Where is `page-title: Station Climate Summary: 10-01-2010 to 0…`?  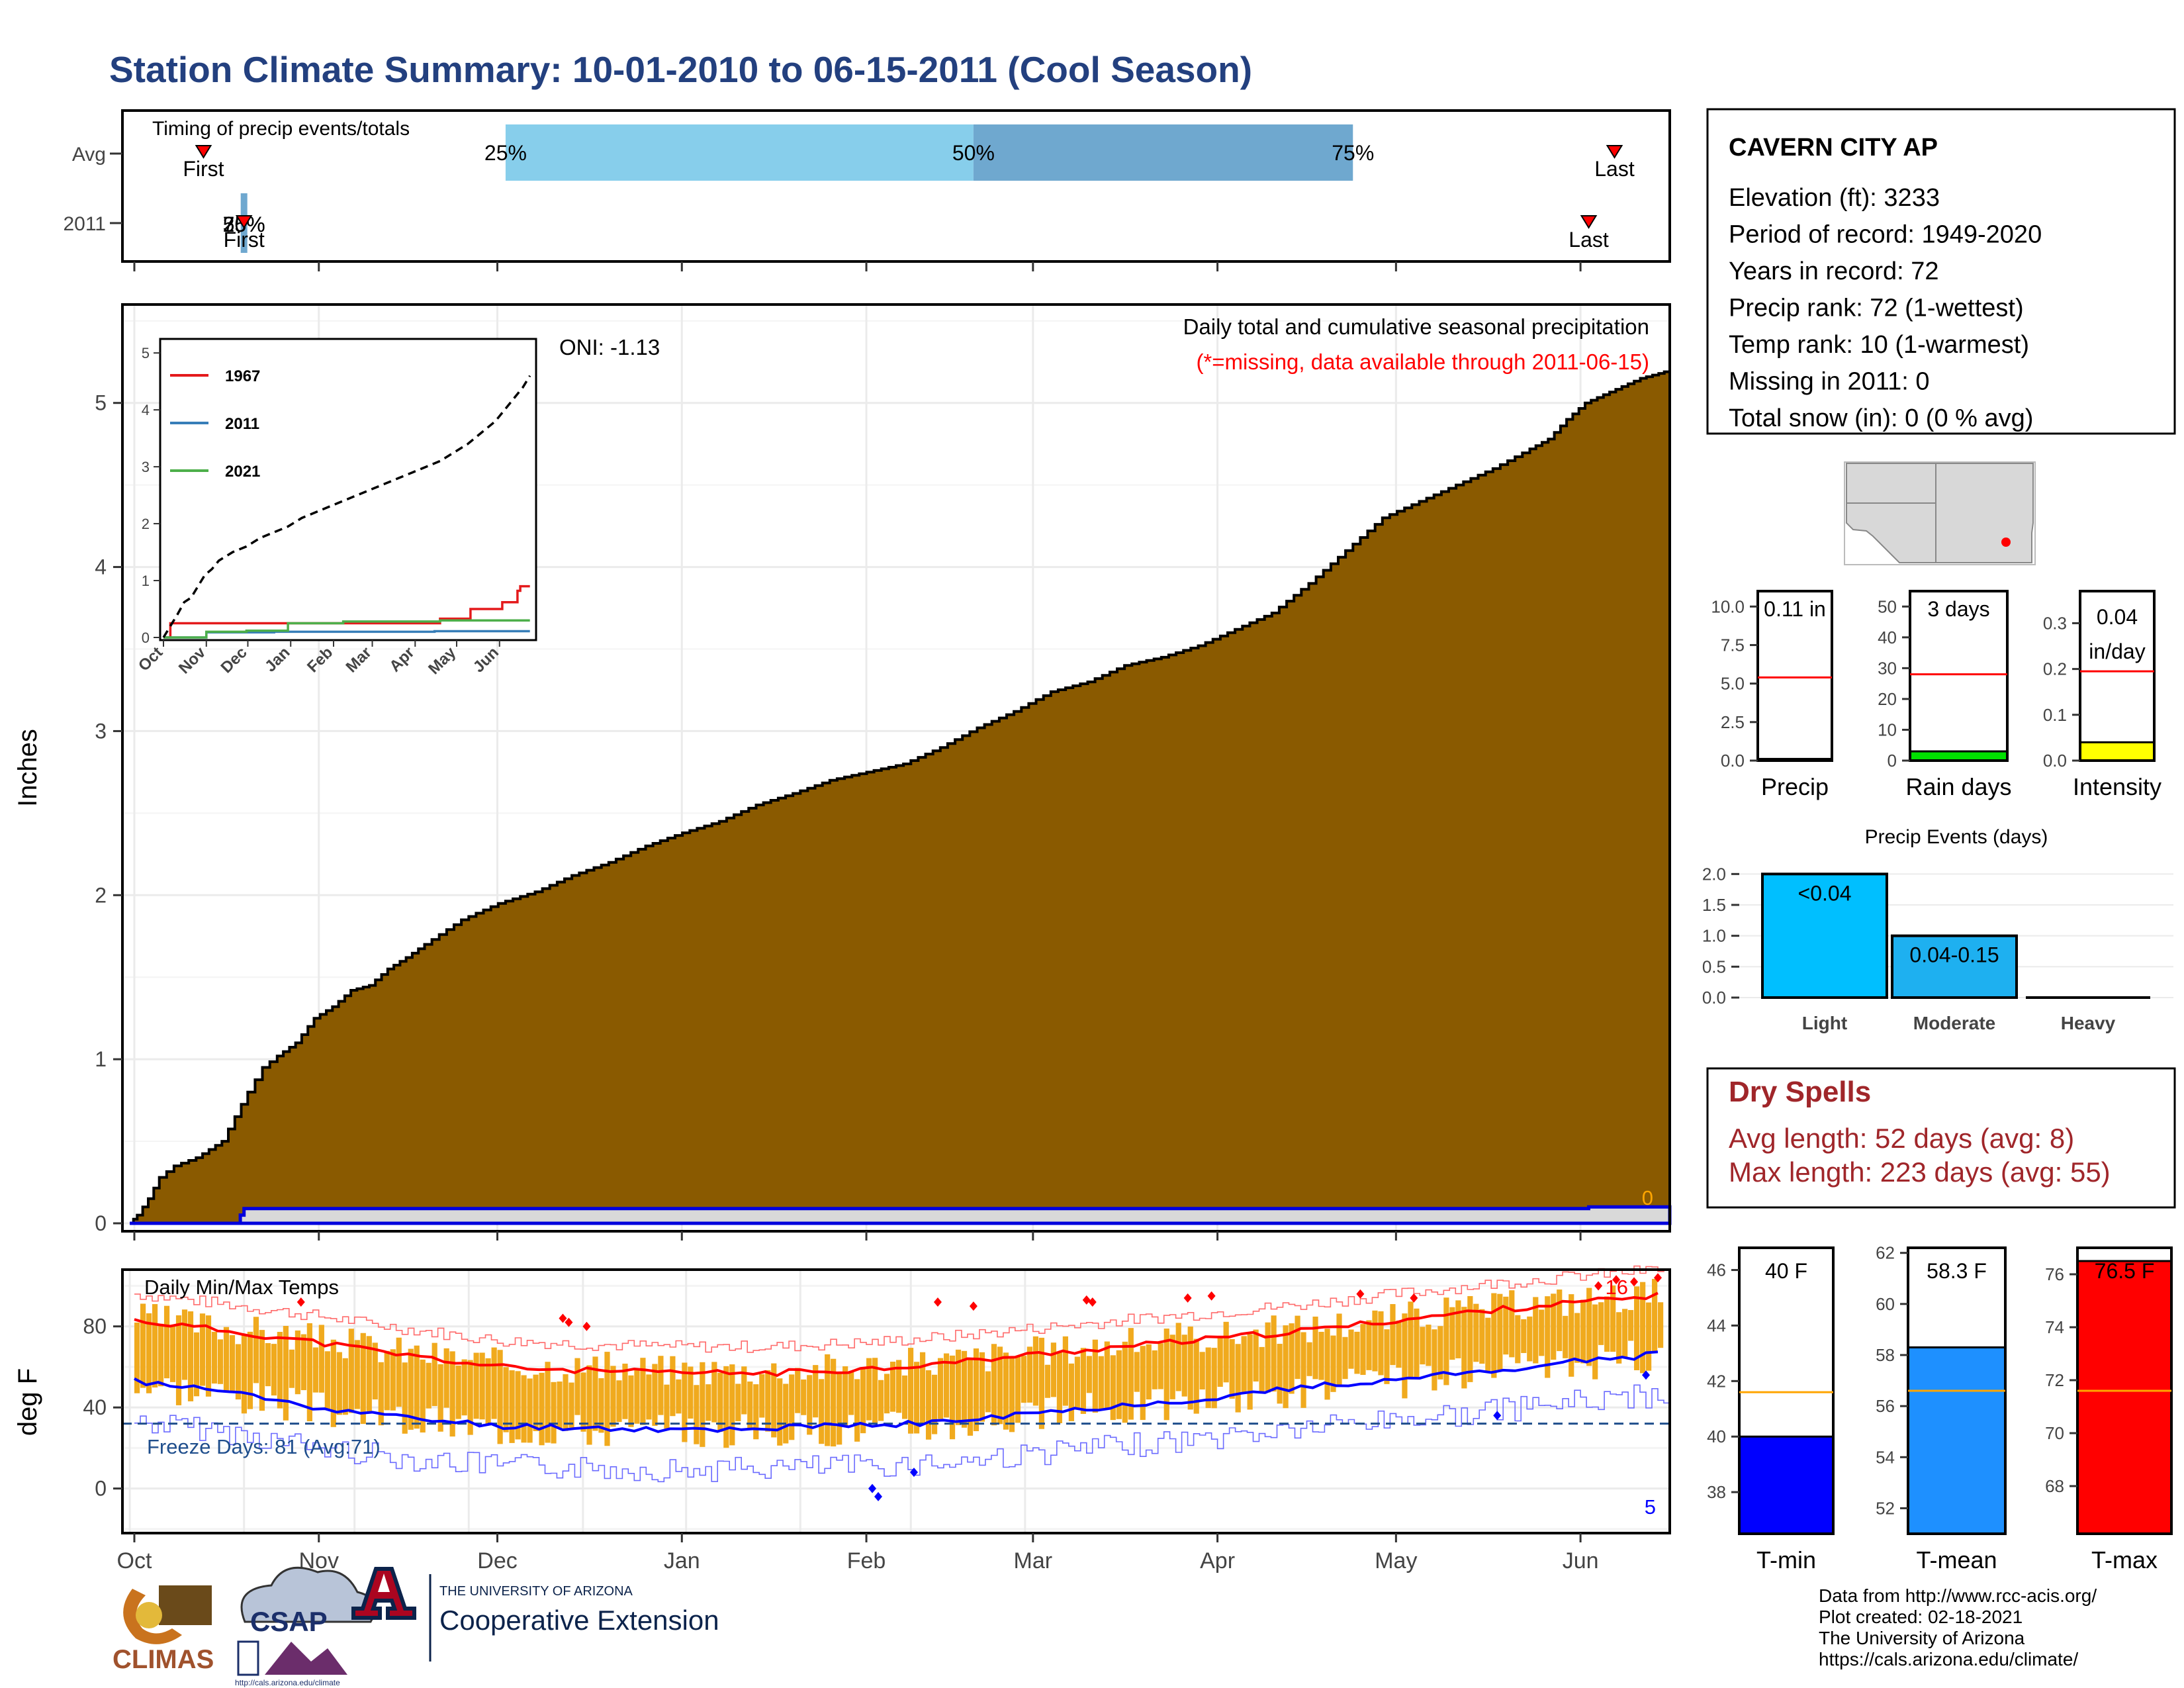 page-title: Station Climate Summary: 10-01-2010 to 0… is located at coordinates (680, 69).